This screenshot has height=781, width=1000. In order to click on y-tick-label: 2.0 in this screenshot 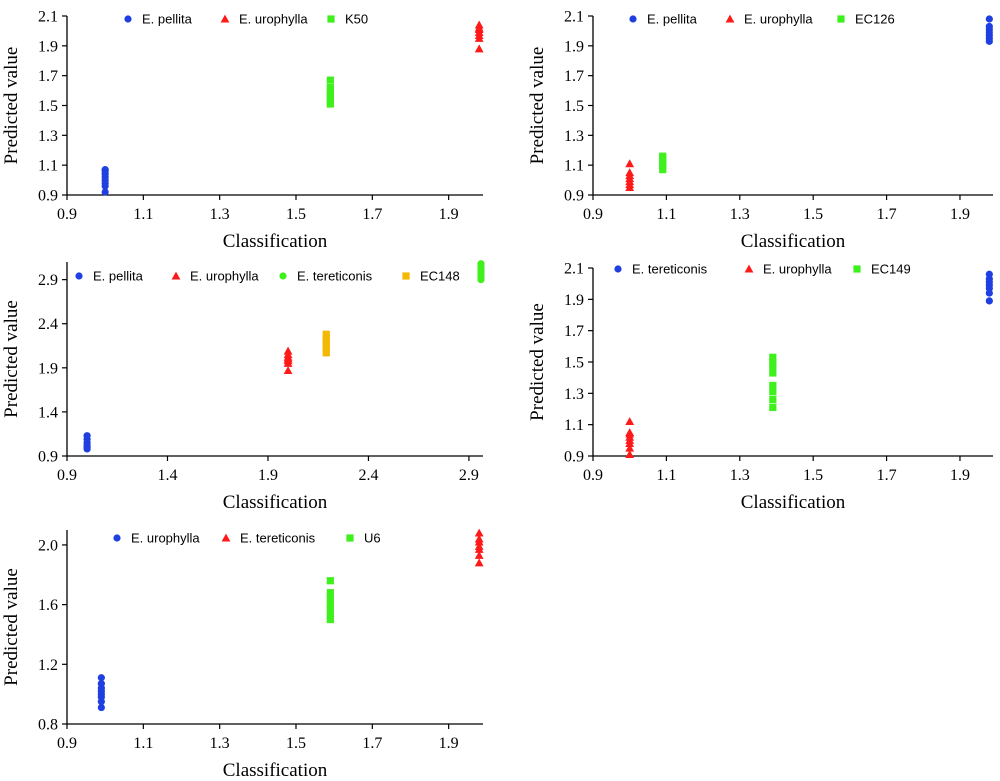, I will do `click(48, 545)`.